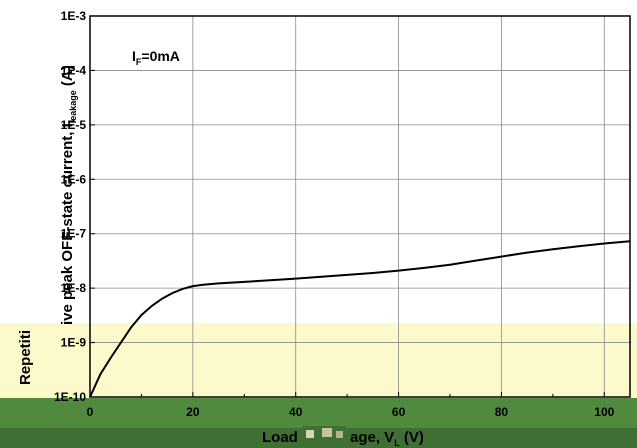  What do you see at coordinates (139, 62) in the screenshot?
I see `annotation-subscript: F` at bounding box center [139, 62].